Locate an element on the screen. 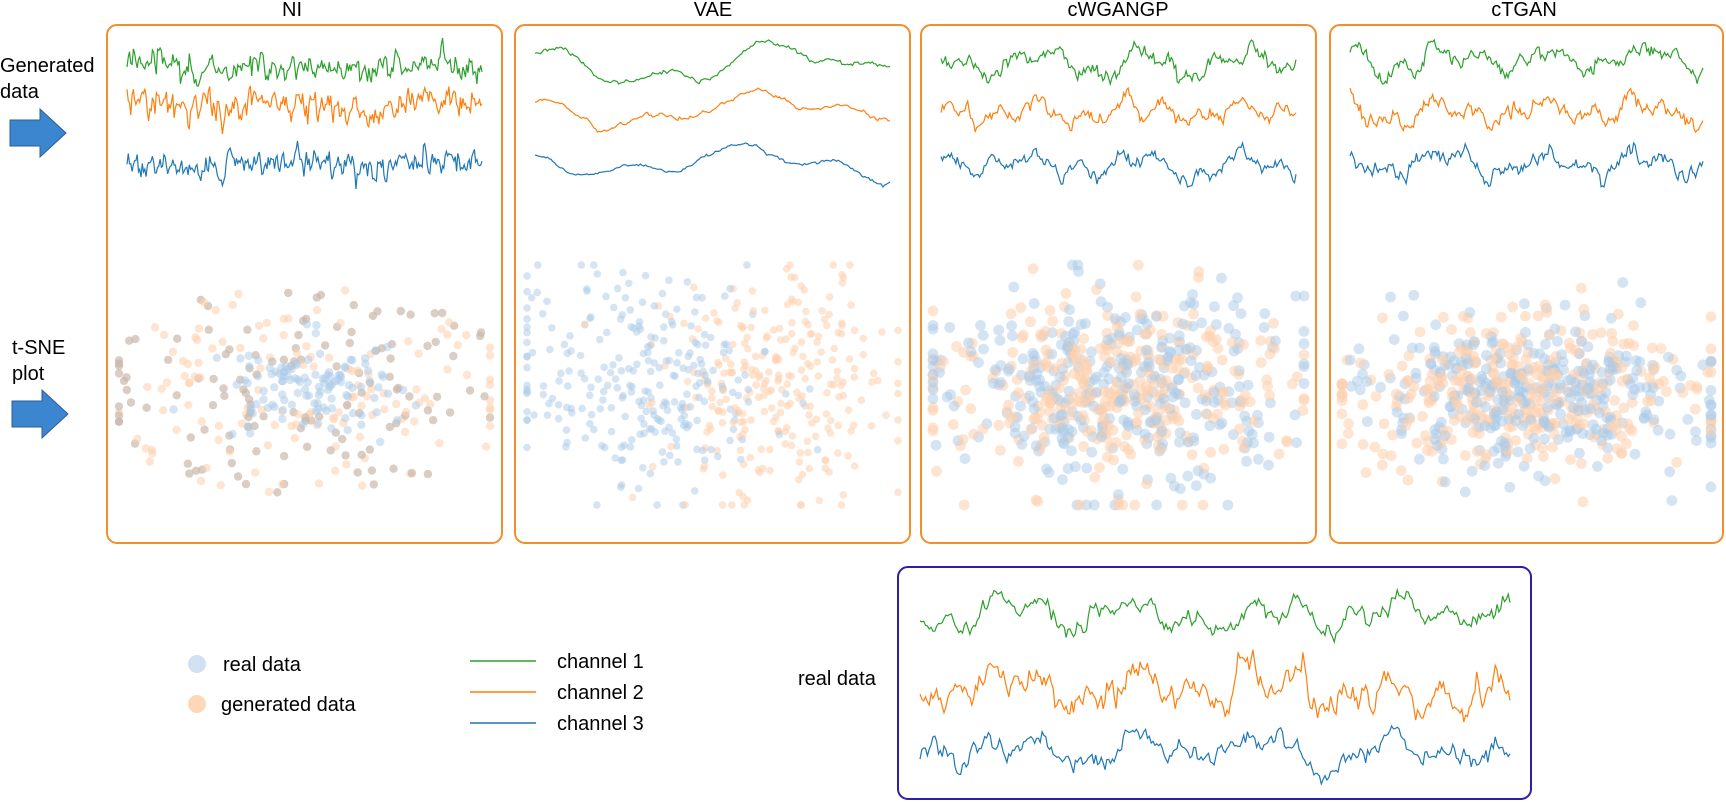 The width and height of the screenshot is (1726, 802). tsne-plot-cwgangp is located at coordinates (1118, 385).